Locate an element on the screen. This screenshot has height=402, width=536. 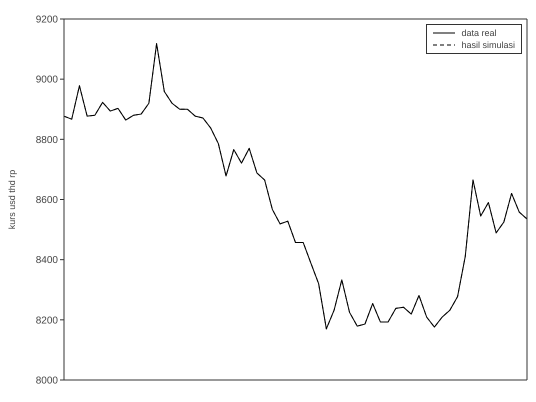
legend-label: data real is located at coordinates (478, 33).